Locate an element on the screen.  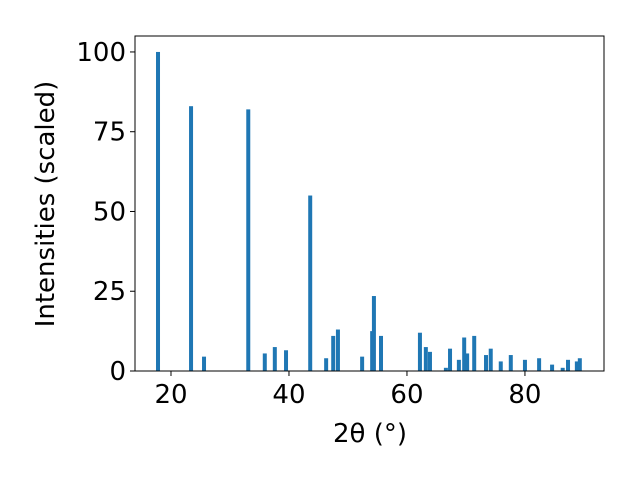
x-tick-label: 20 is located at coordinates (170, 395).